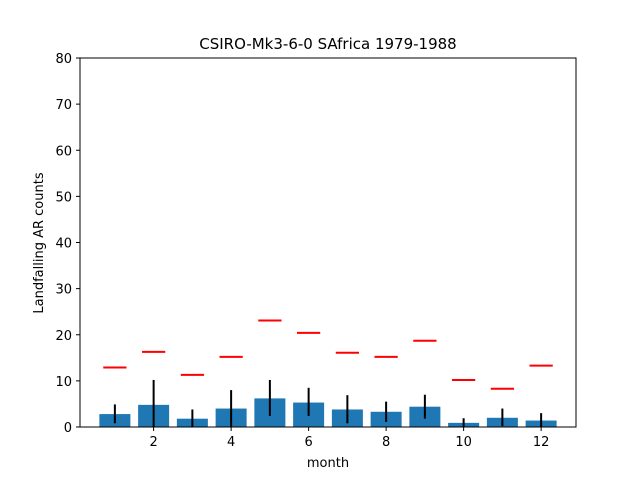  I want to click on y-tick-label-50: 50, so click(63, 197).